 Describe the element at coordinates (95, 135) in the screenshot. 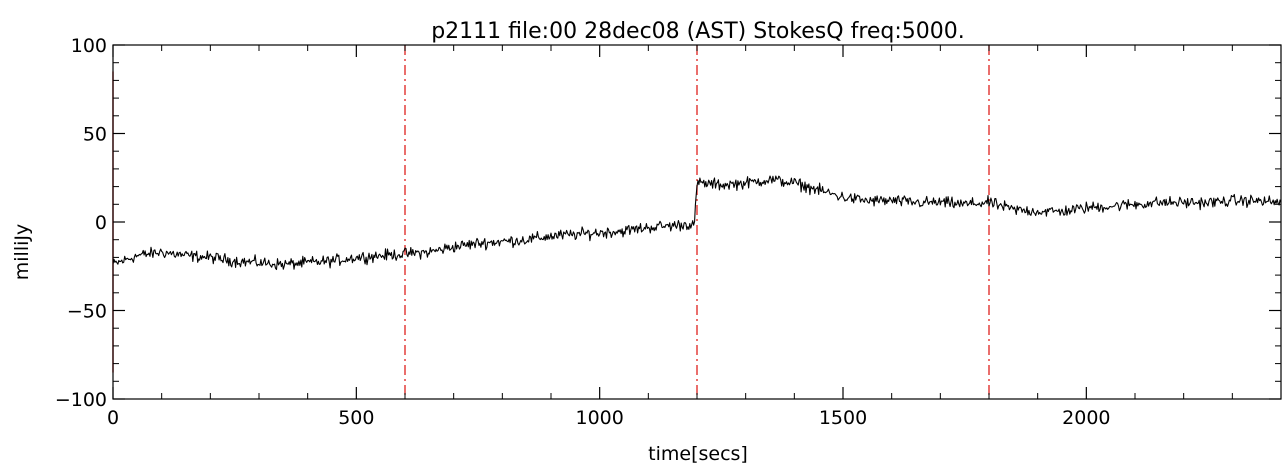

I see `y-tick-label: 50` at that location.